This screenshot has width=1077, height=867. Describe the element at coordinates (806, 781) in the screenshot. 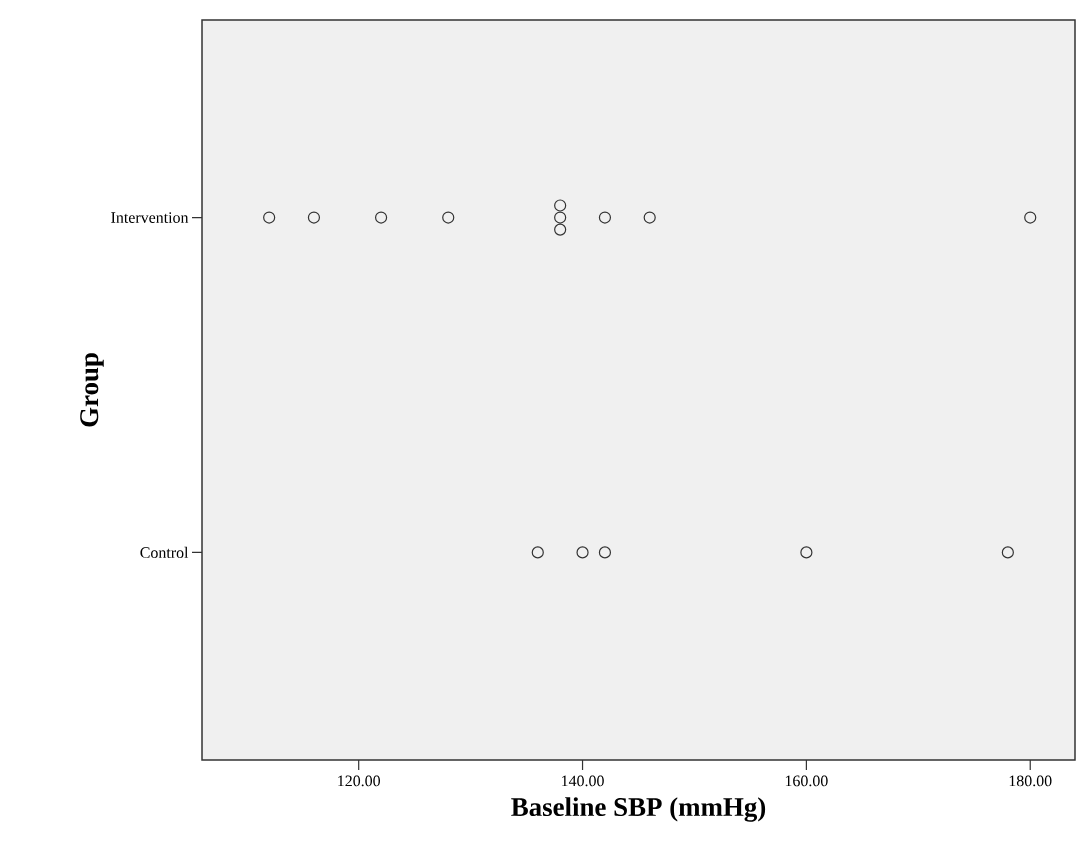

I see `x-tick-label: 160.00` at that location.